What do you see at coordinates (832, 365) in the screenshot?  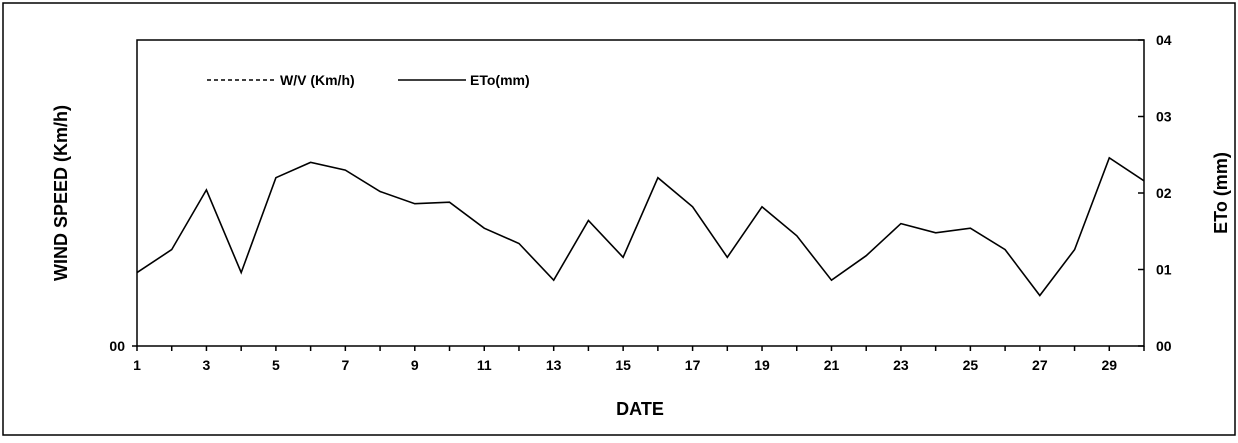 I see `x-tick-label: 21` at bounding box center [832, 365].